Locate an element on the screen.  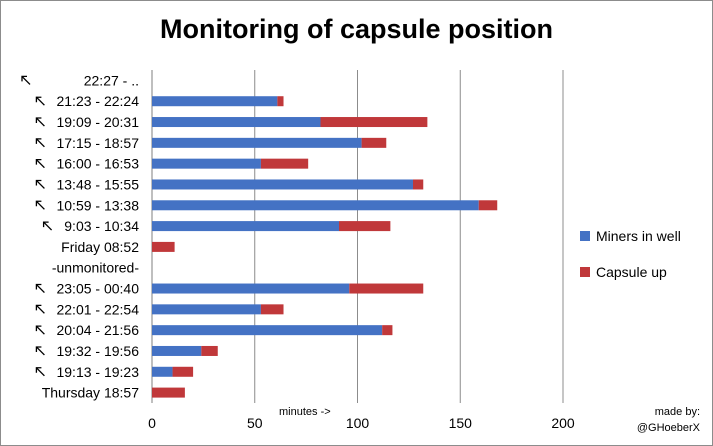
legend-label-capsule: Capsule up is located at coordinates (631, 272).